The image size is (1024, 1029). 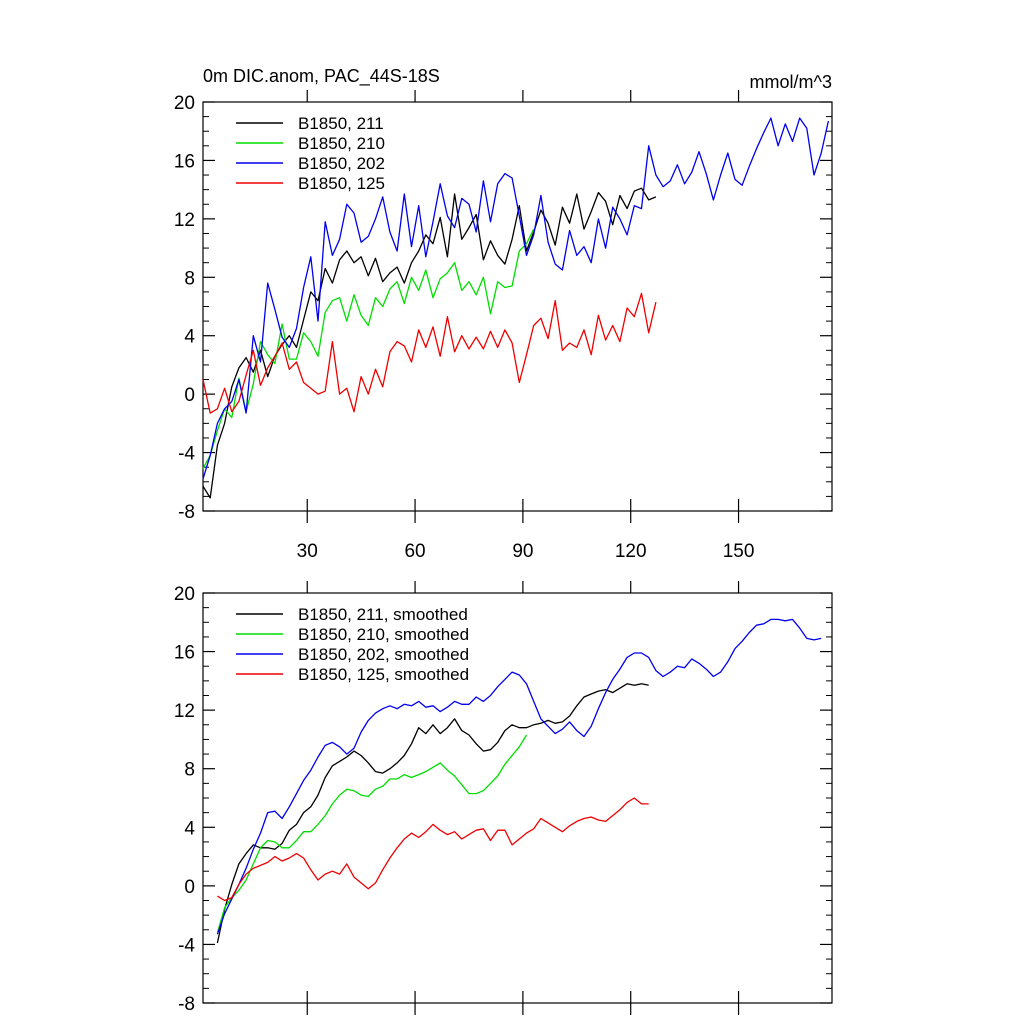 I want to click on legend-label: B1850, 210, smoothed, so click(x=383, y=634).